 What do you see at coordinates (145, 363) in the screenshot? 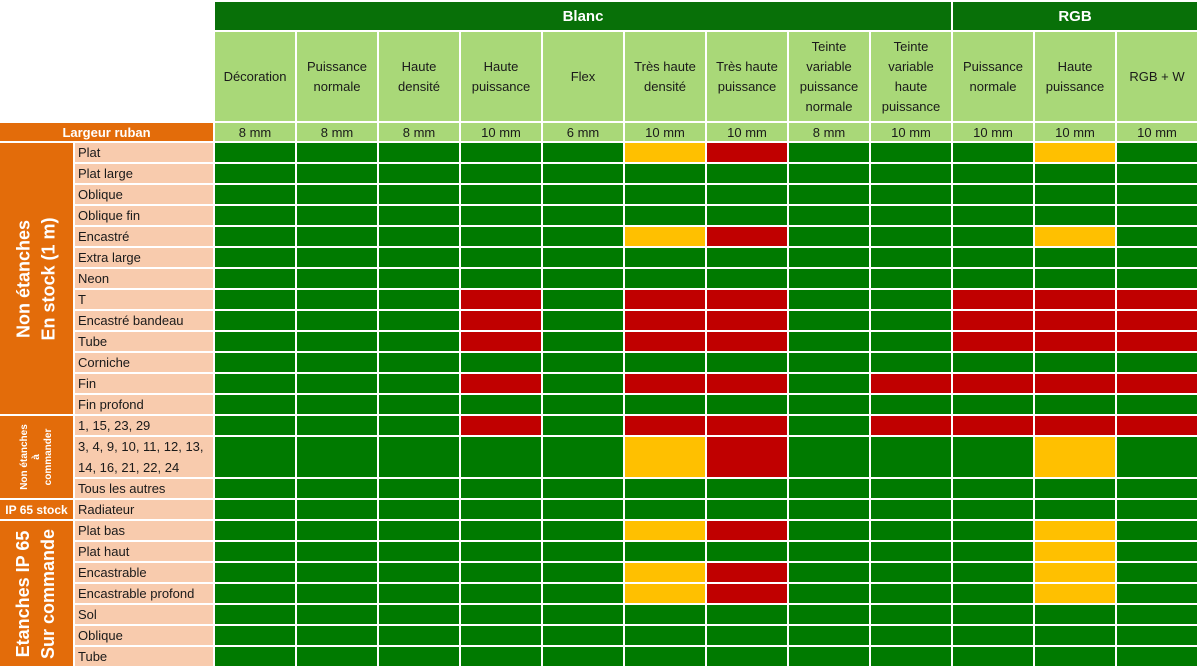
I see `row-label: Corniche` at bounding box center [145, 363].